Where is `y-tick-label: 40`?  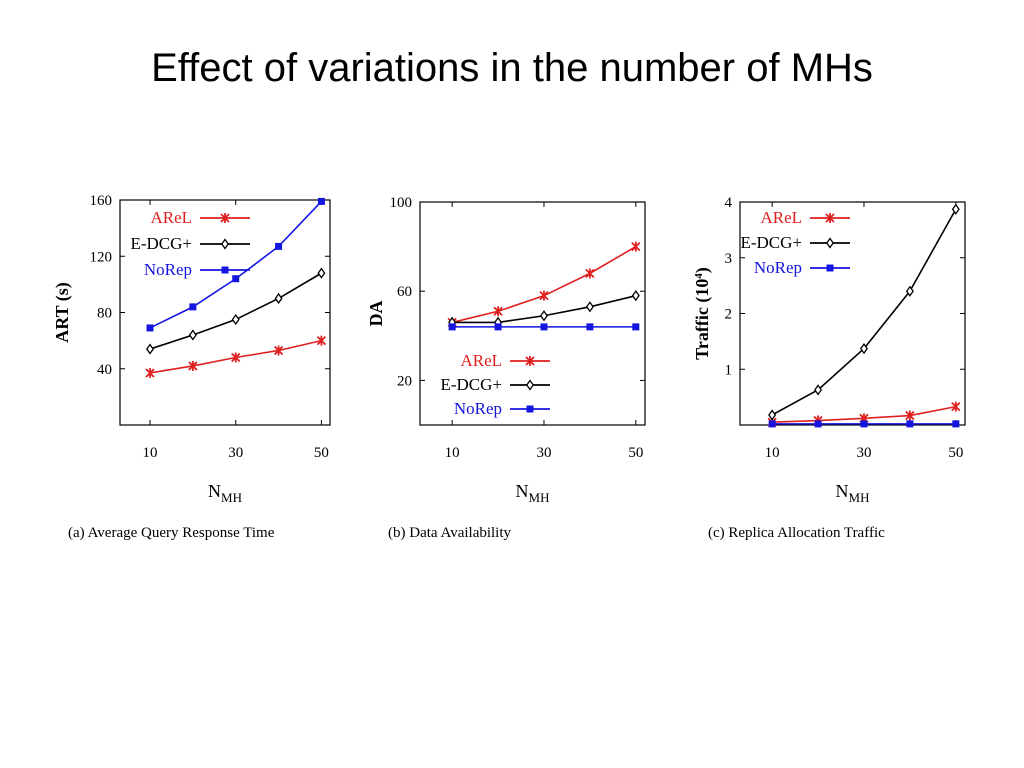 y-tick-label: 40 is located at coordinates (104, 370).